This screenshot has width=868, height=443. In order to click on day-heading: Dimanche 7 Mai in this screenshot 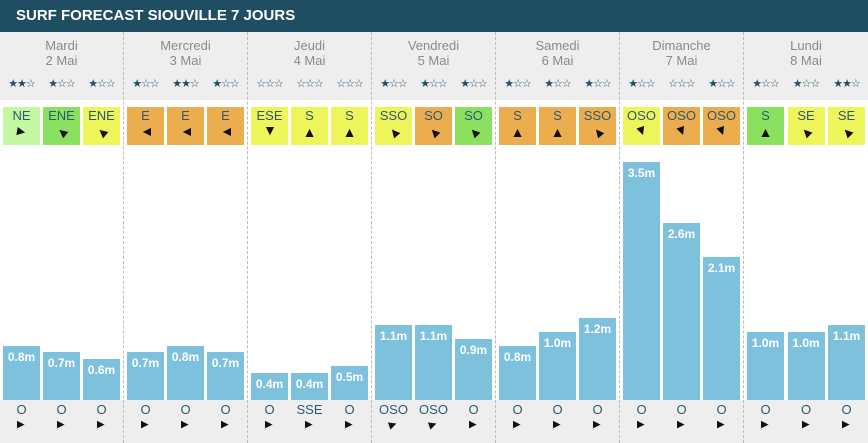, I will do `click(681, 53)`.